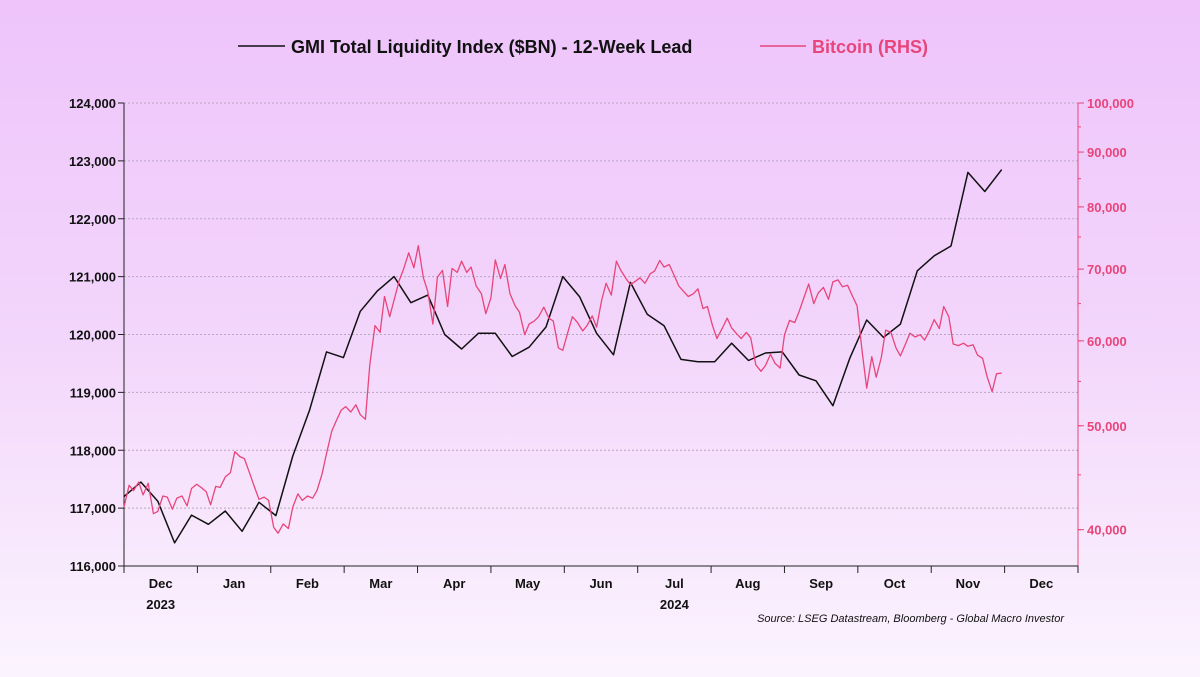  I want to click on x-year-label: 2024, so click(675, 604).